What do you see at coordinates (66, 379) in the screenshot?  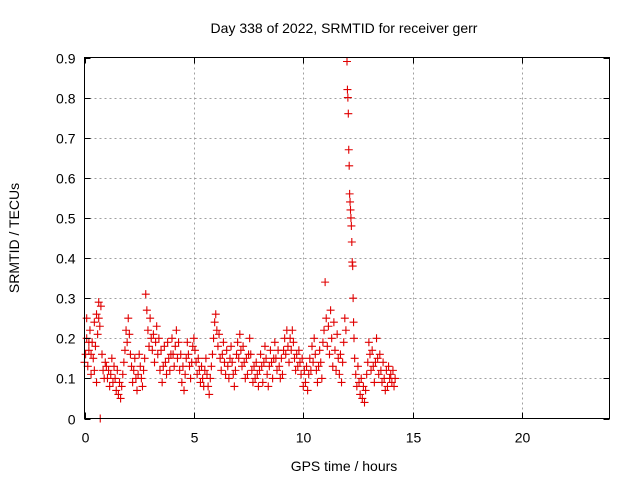 I see `y-tick-label: 0.1` at bounding box center [66, 379].